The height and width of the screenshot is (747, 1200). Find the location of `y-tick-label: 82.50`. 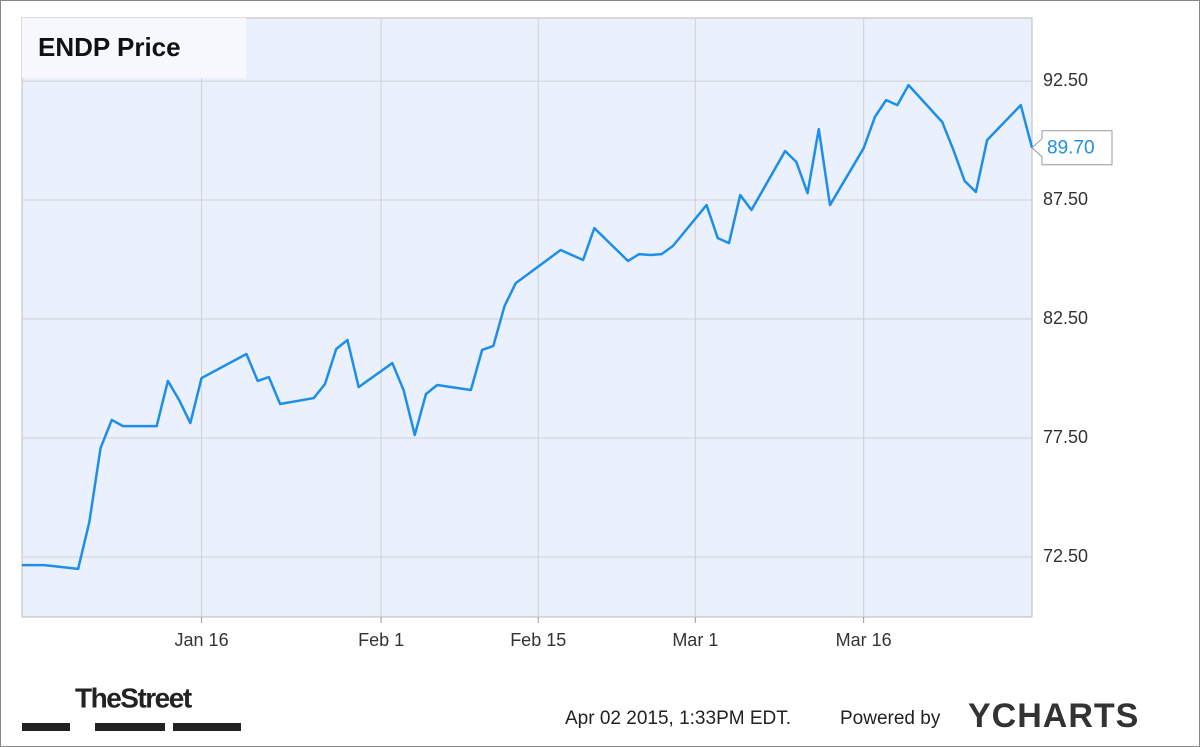

y-tick-label: 82.50 is located at coordinates (1065, 318).